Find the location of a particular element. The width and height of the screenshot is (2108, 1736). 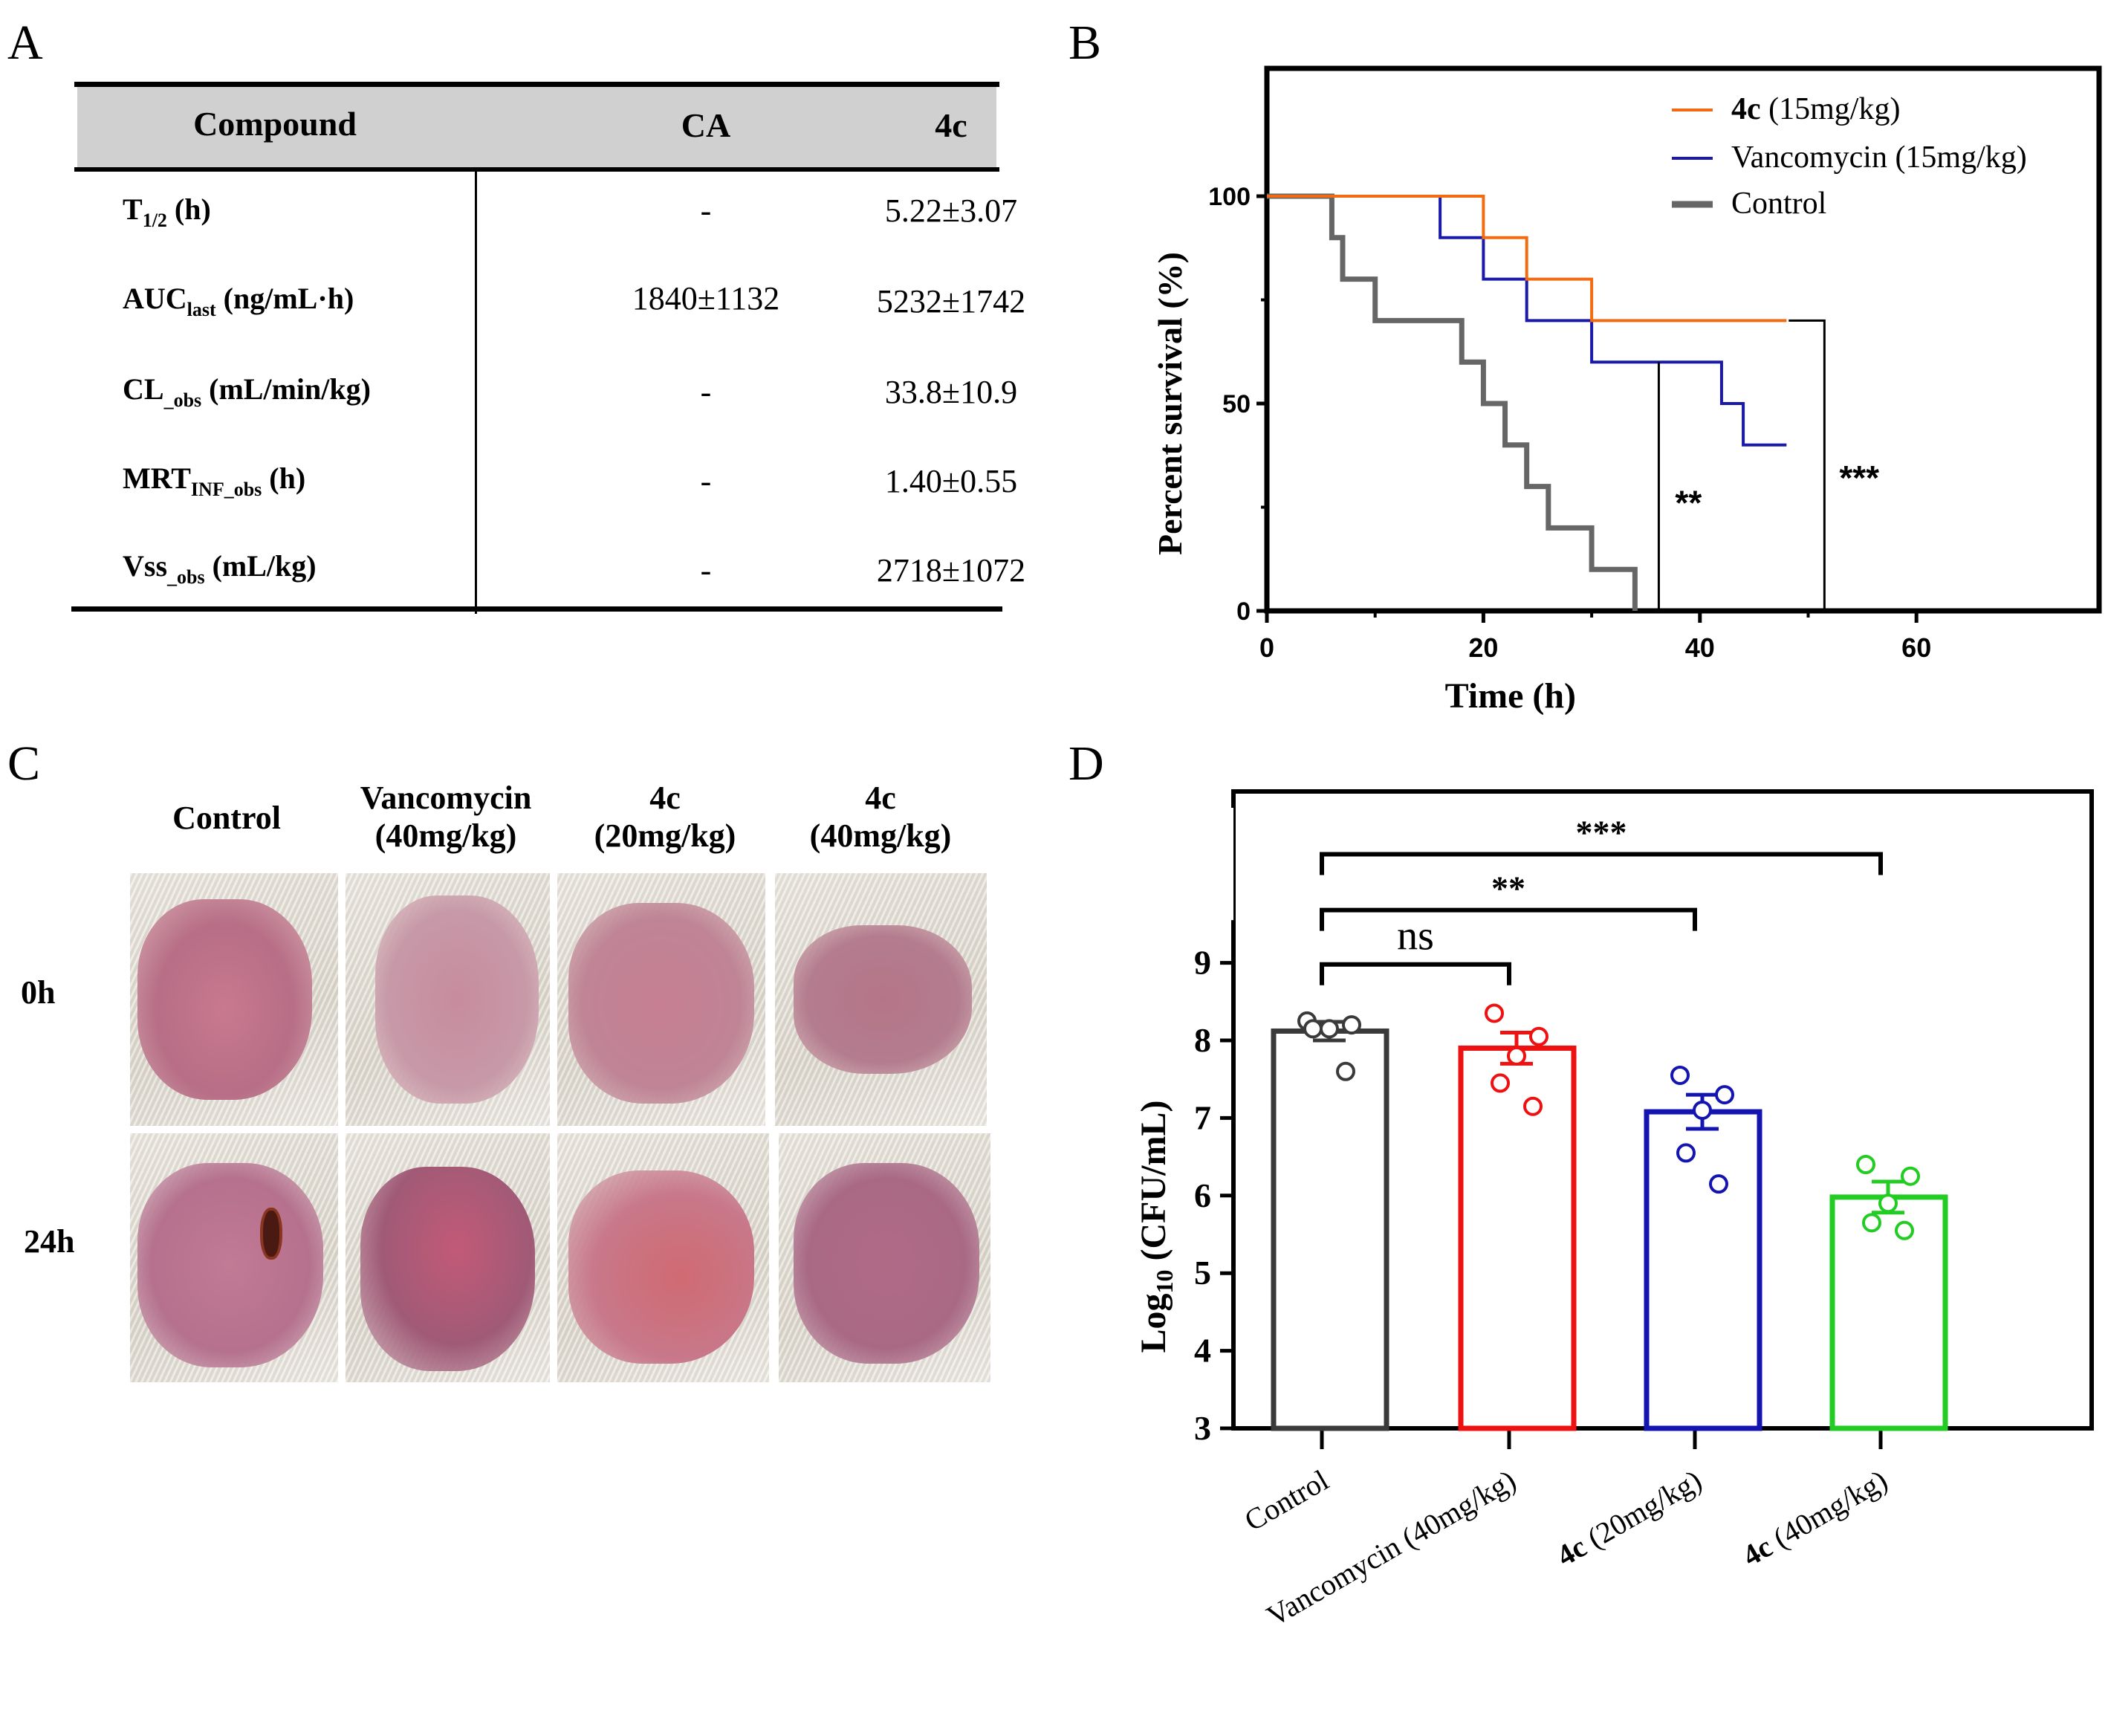

x-axis-label: Time (h) is located at coordinates (1511, 696).